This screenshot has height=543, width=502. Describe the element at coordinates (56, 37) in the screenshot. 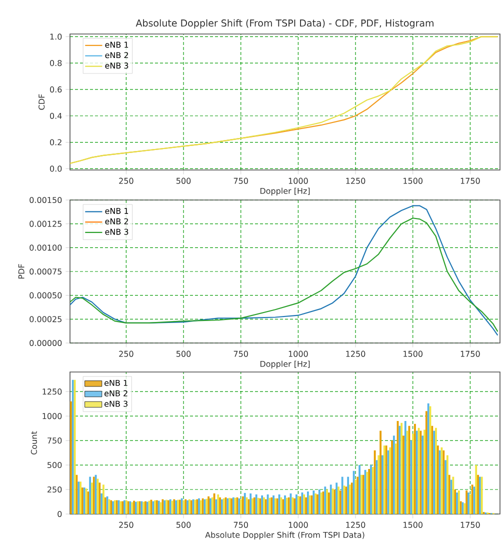

I see `y-tick-label: 1.0` at that location.